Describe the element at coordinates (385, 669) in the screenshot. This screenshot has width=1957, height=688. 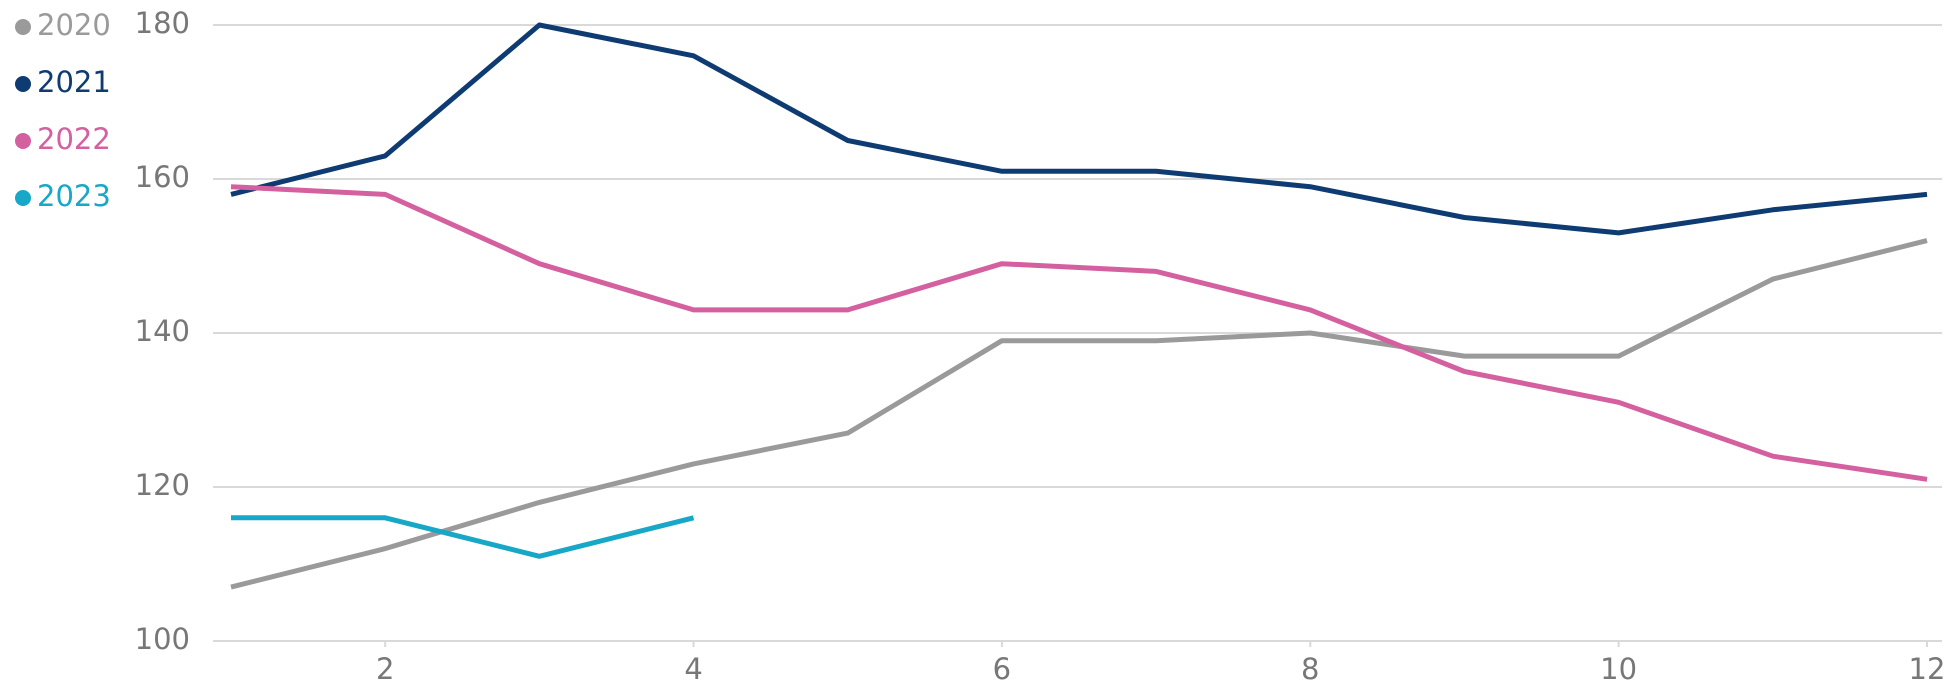
I see `x-tick-label: 2` at that location.